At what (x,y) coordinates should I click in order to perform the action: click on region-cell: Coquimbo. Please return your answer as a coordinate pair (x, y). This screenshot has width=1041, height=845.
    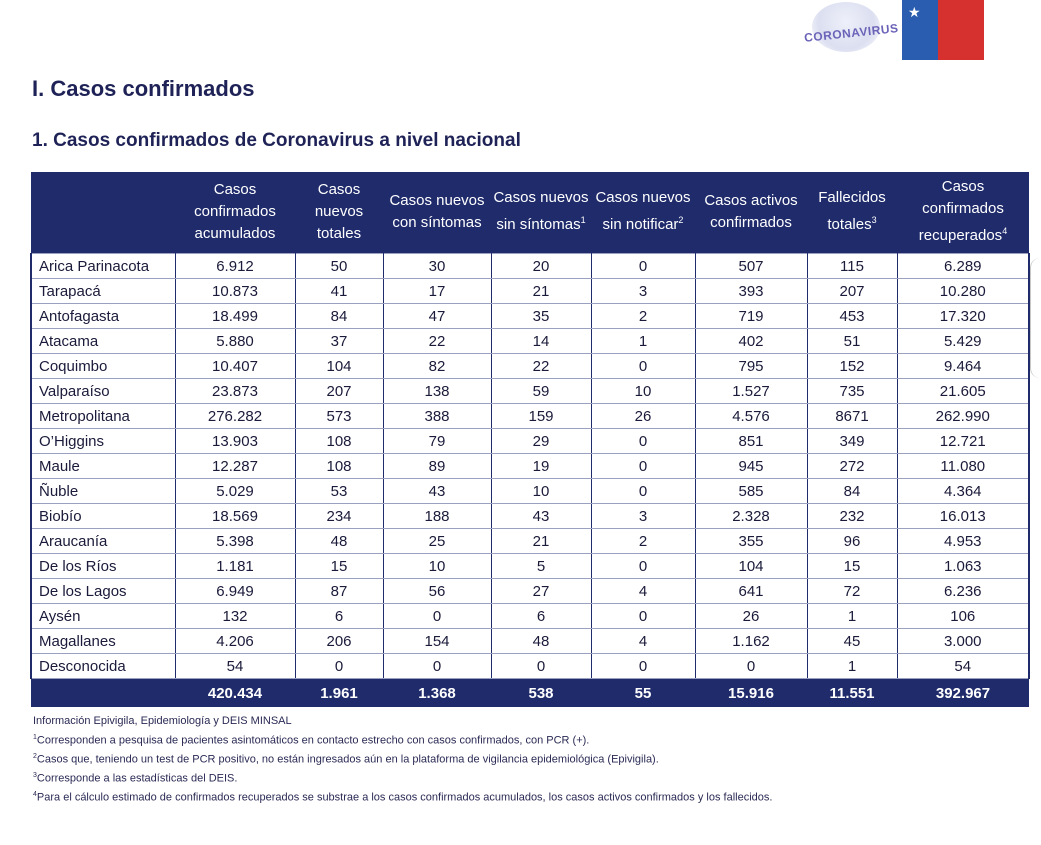
    Looking at the image, I should click on (103, 366).